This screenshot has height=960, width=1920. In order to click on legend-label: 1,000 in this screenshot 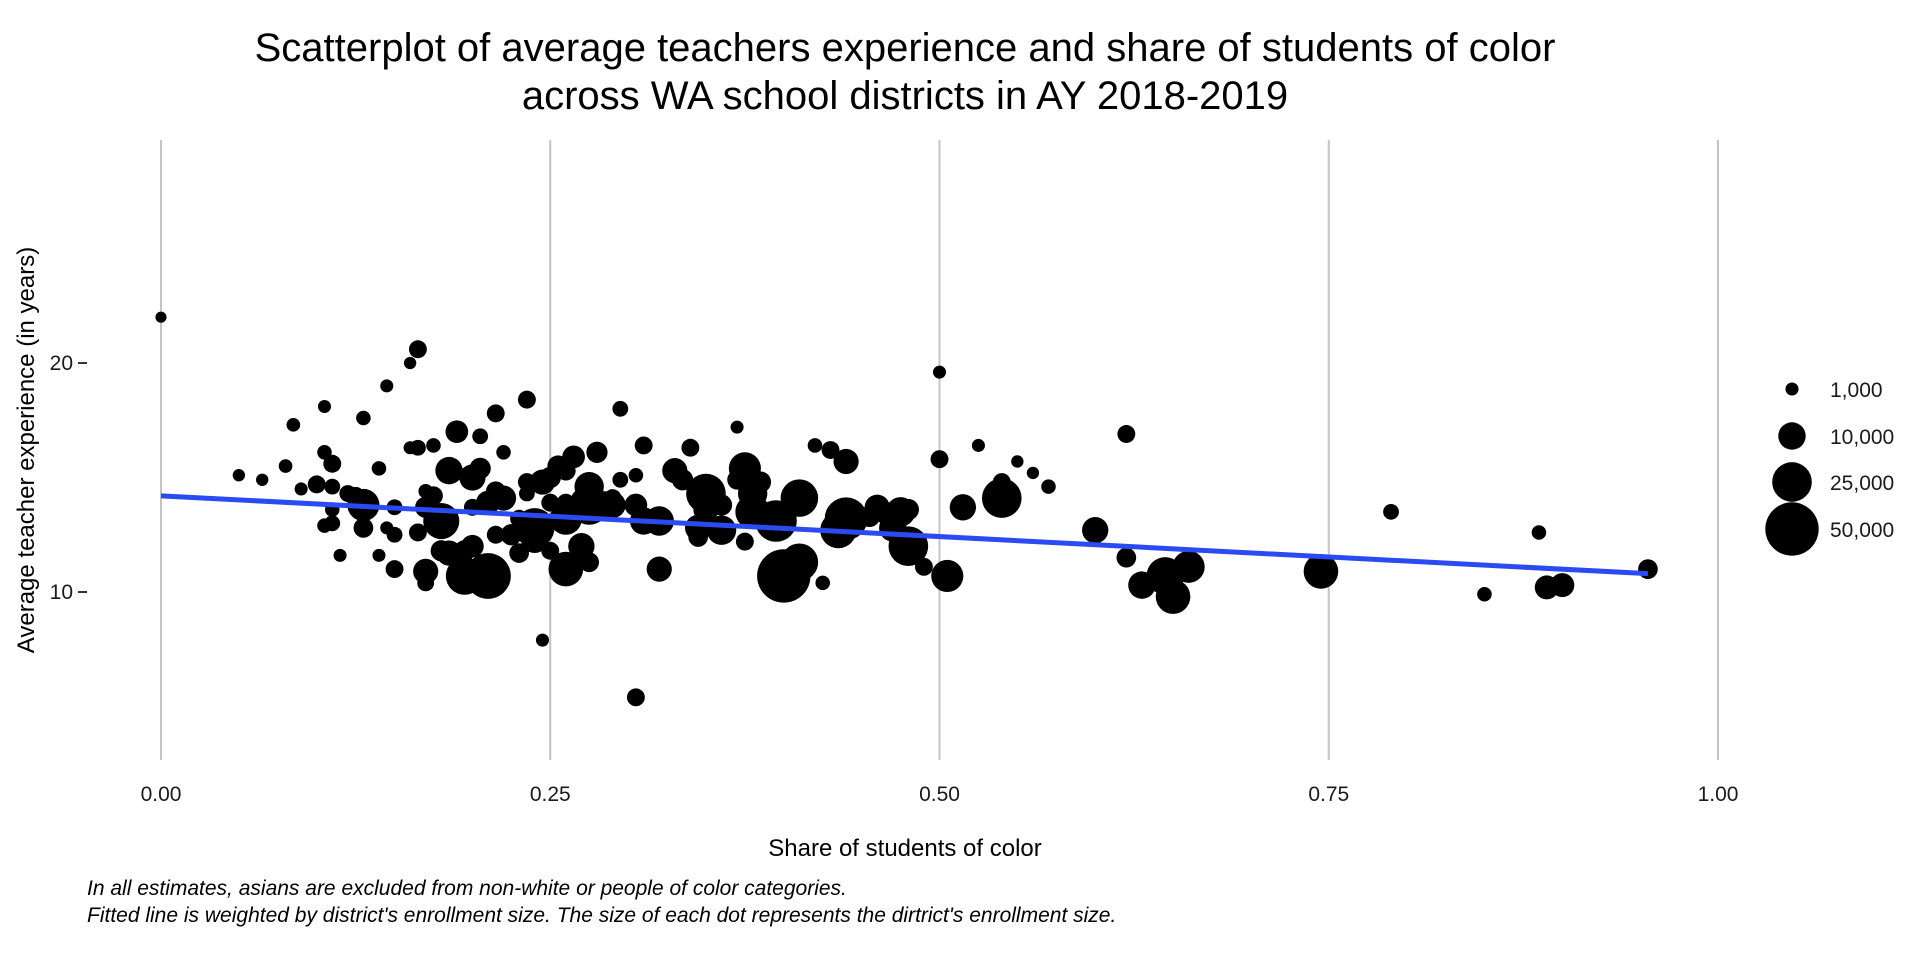, I will do `click(1856, 390)`.